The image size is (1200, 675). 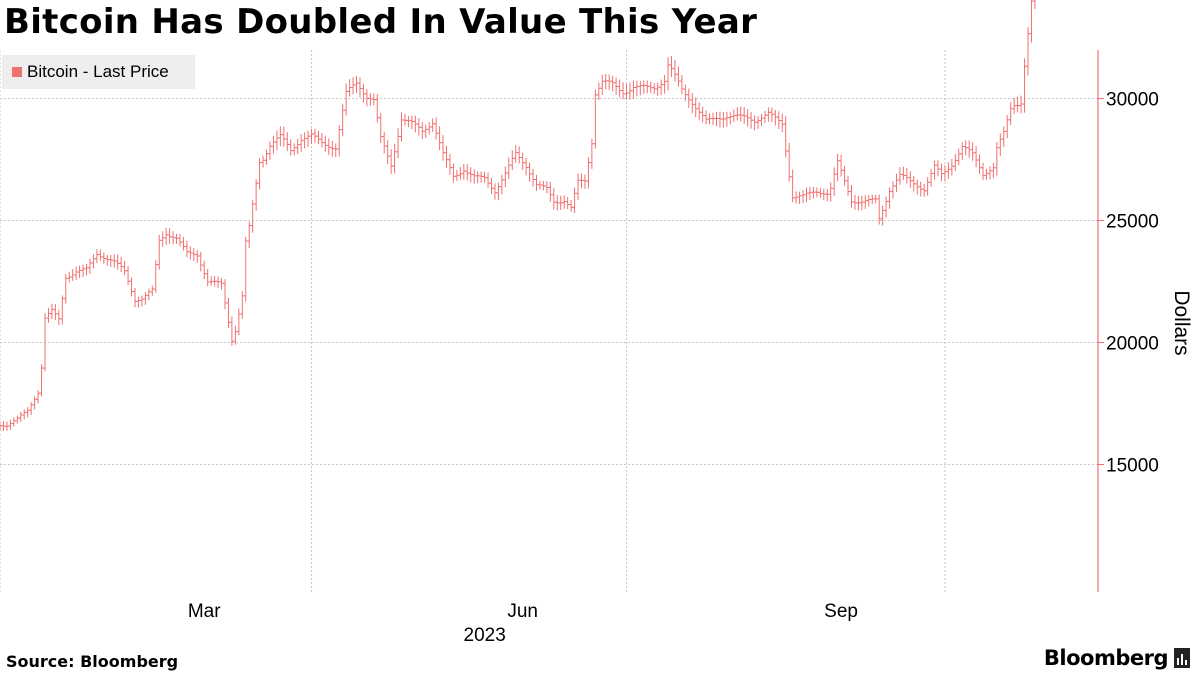 I want to click on bloomberg-terminal-icon, so click(x=1182, y=658).